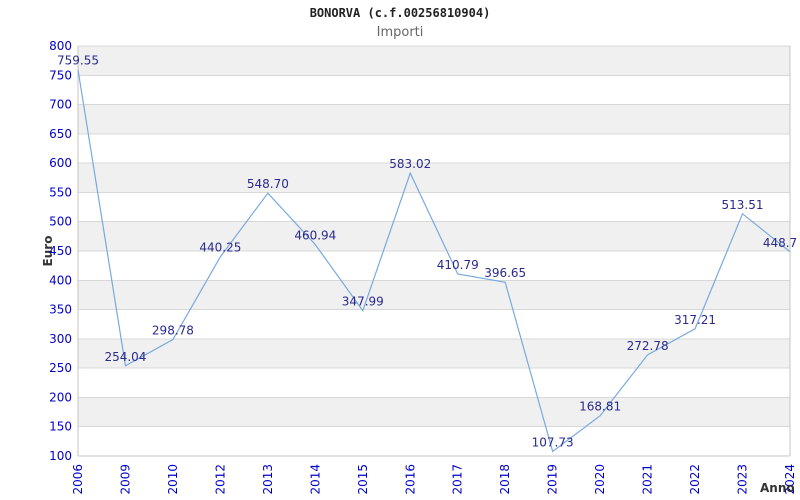 This screenshot has width=800, height=500. I want to click on data-point-label: 548.70, so click(268, 184).